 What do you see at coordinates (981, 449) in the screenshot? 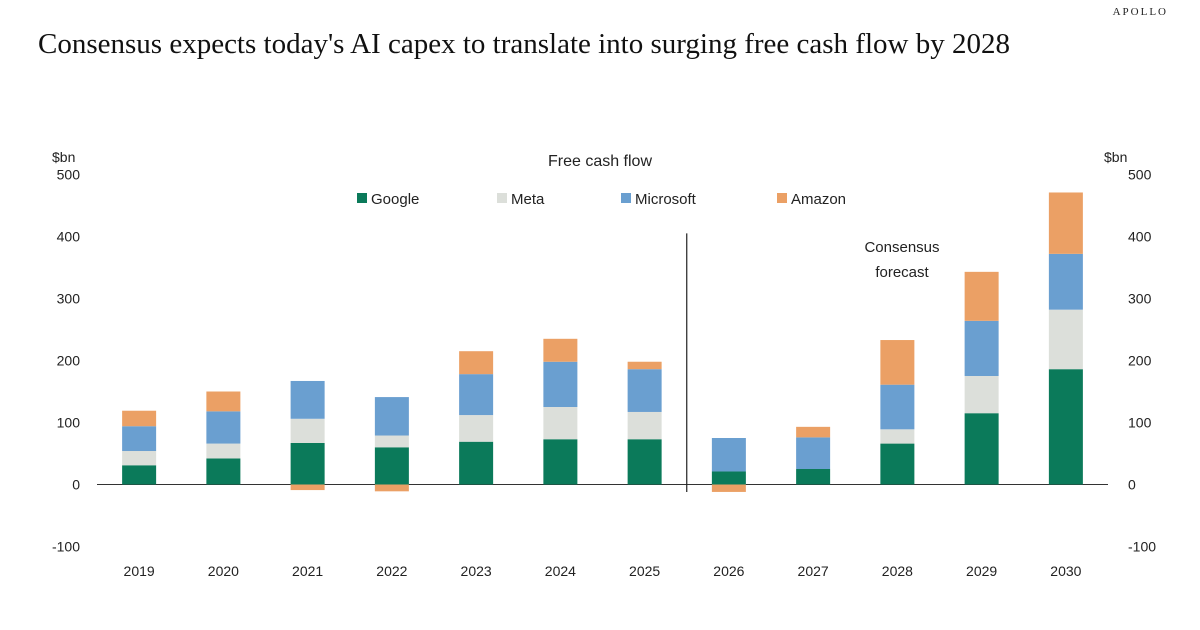
I see `bar-google-2029` at bounding box center [981, 449].